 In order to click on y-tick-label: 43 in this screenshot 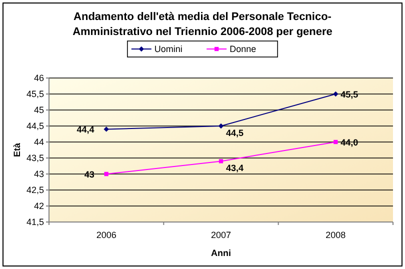, I will do `click(39, 174)`.